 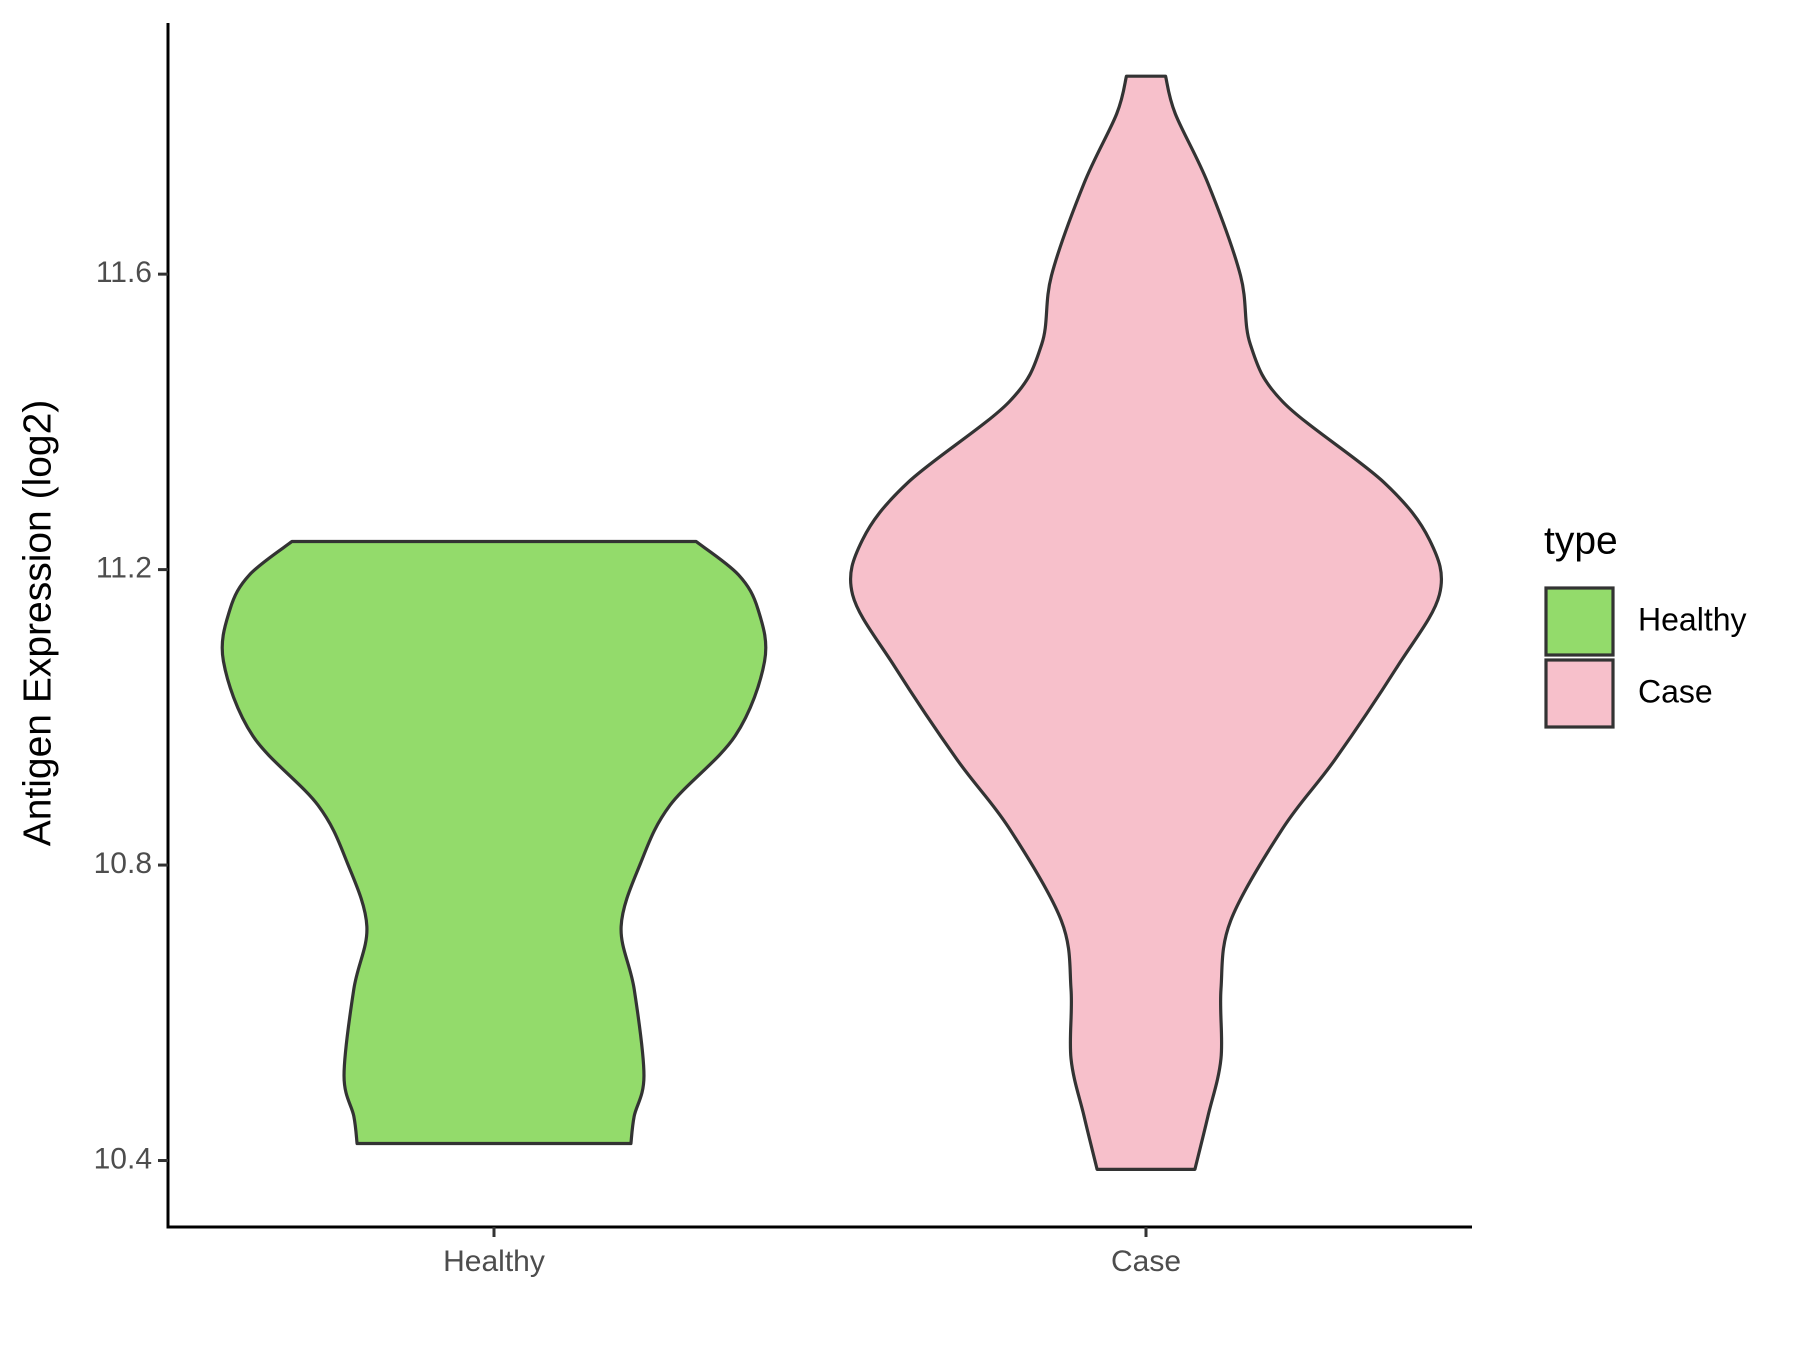 I want to click on x-tick-label: Case, so click(x=1146, y=1261).